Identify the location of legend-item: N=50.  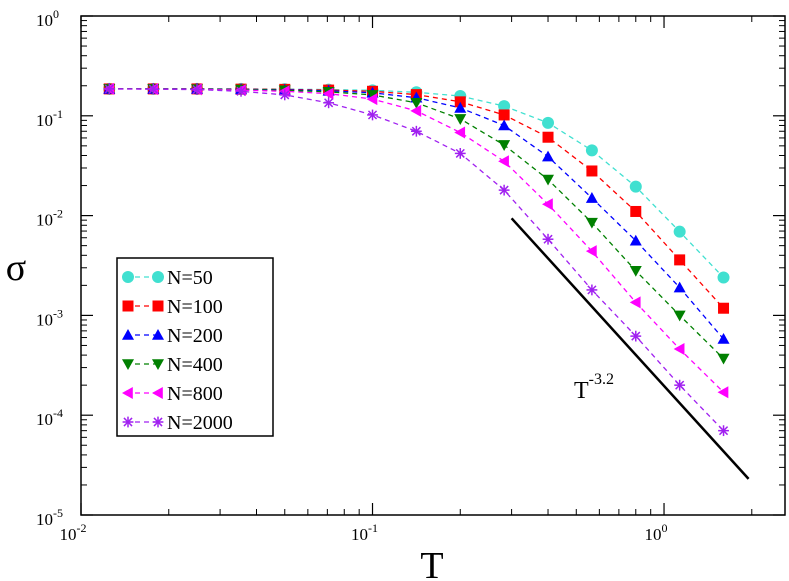
(167, 278).